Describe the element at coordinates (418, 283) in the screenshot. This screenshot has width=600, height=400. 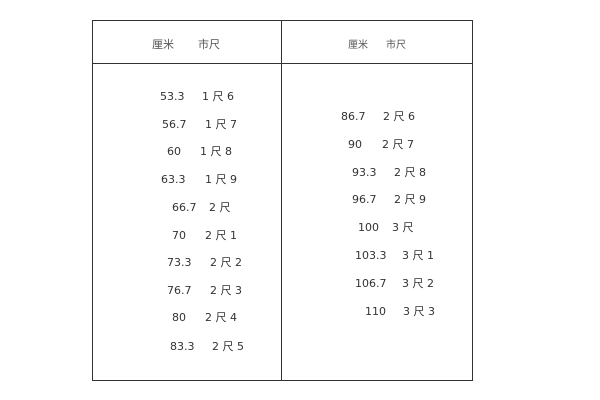
I see `right-chi-value: 3 尺 2` at that location.